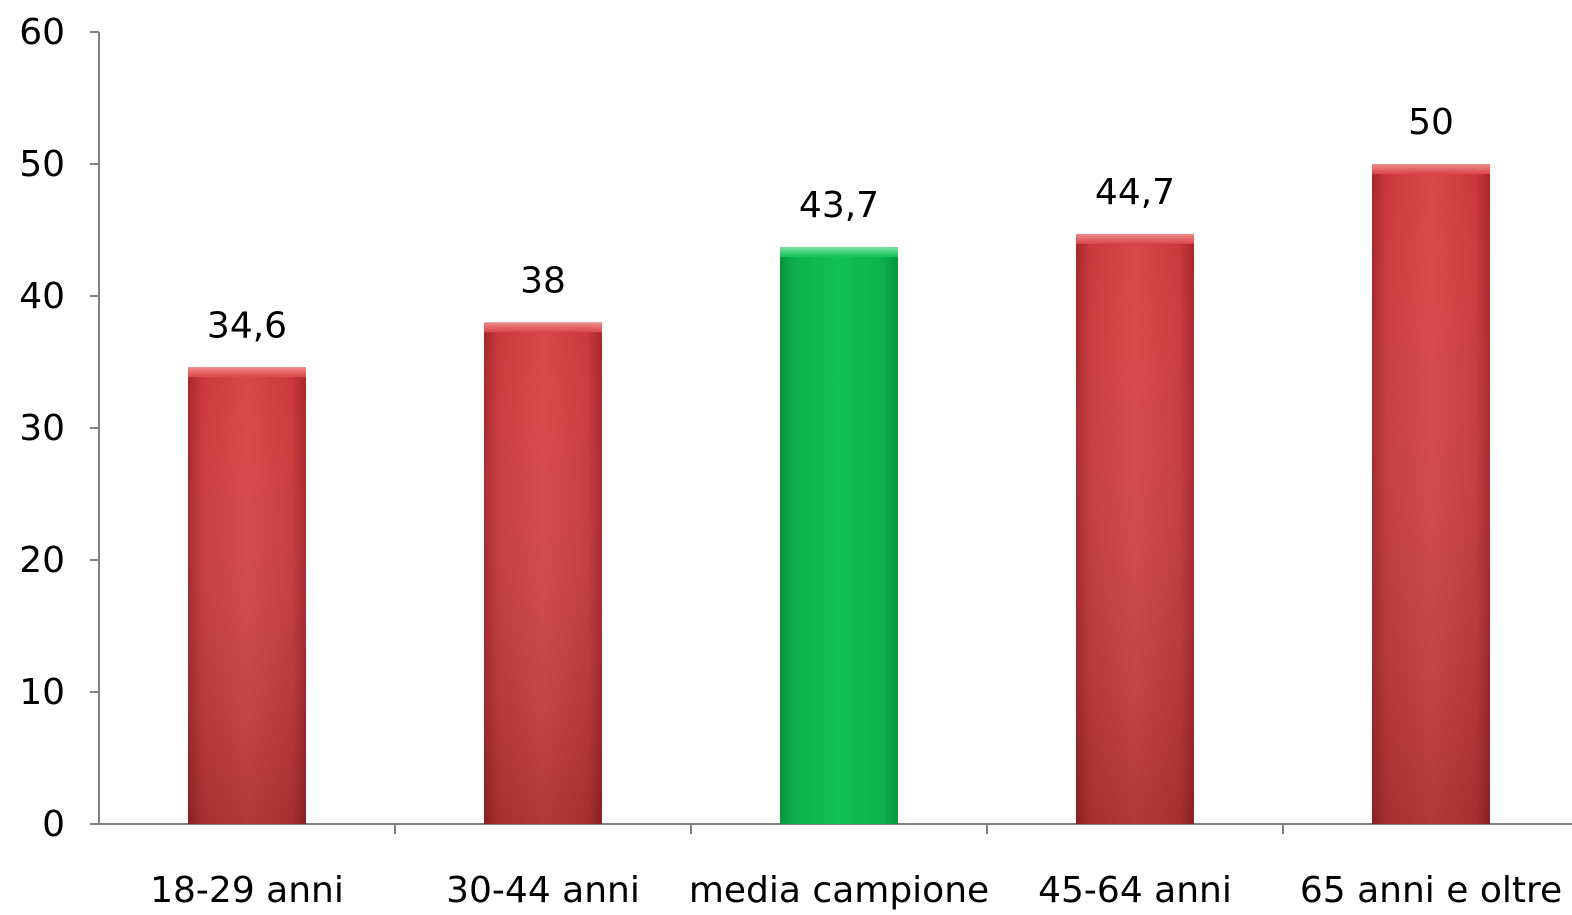 This screenshot has height=915, width=1572. What do you see at coordinates (1431, 122) in the screenshot?
I see `data-label: 50` at bounding box center [1431, 122].